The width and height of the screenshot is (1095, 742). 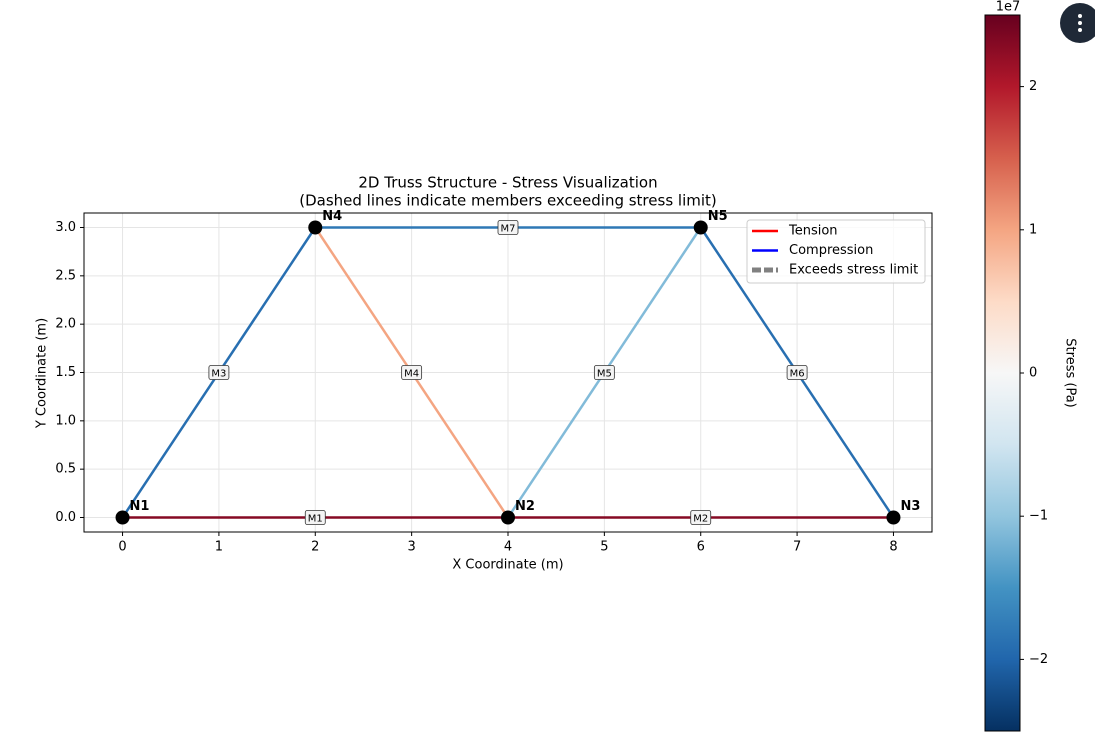 I want to click on member-label: M7, so click(x=508, y=229).